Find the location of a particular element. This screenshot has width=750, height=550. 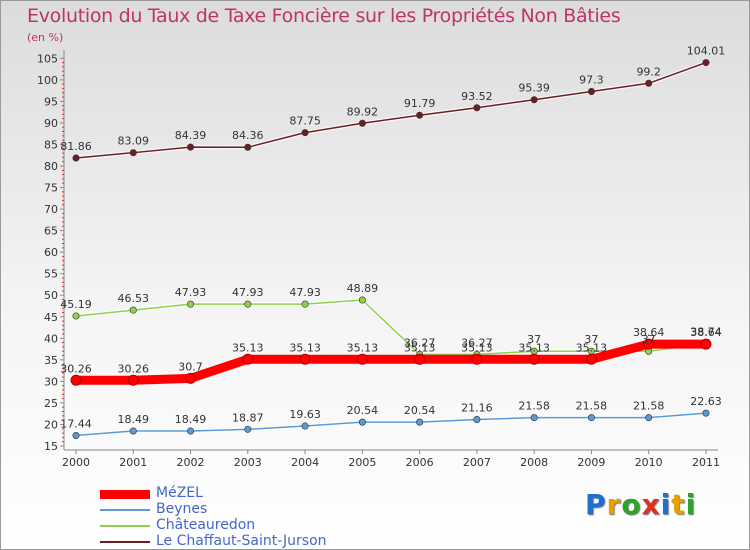

brand-letter: x is located at coordinates (651, 504).